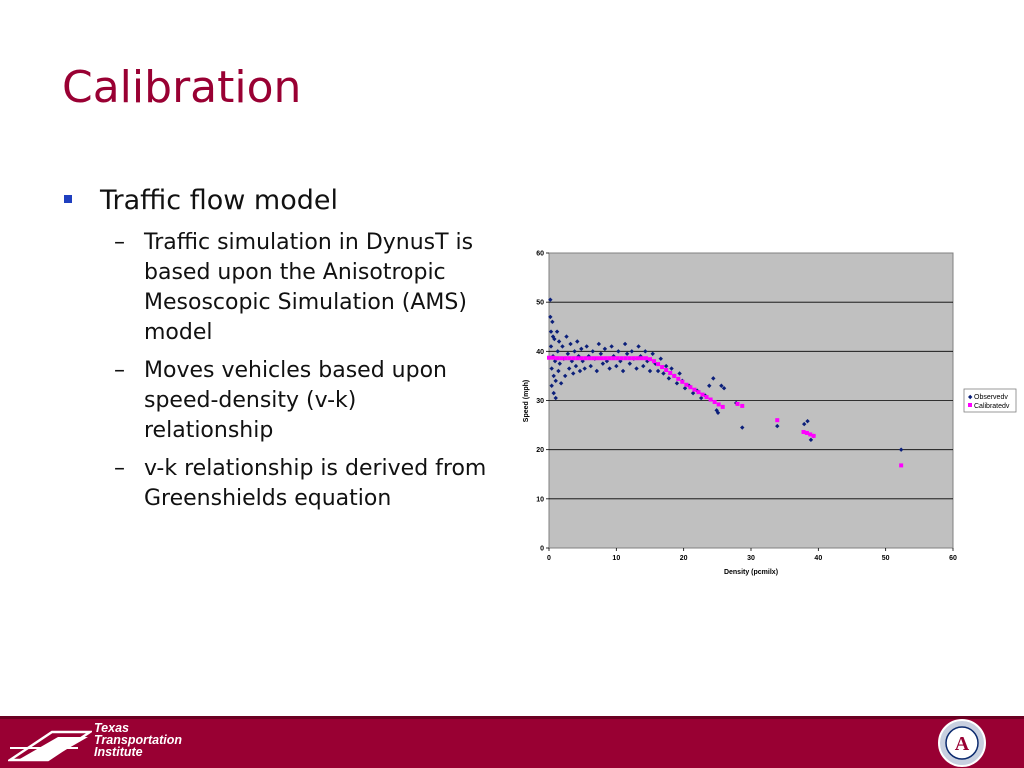 Image resolution: width=1024 pixels, height=768 pixels. I want to click on bullet-item: Traffic flow model, so click(282, 201).